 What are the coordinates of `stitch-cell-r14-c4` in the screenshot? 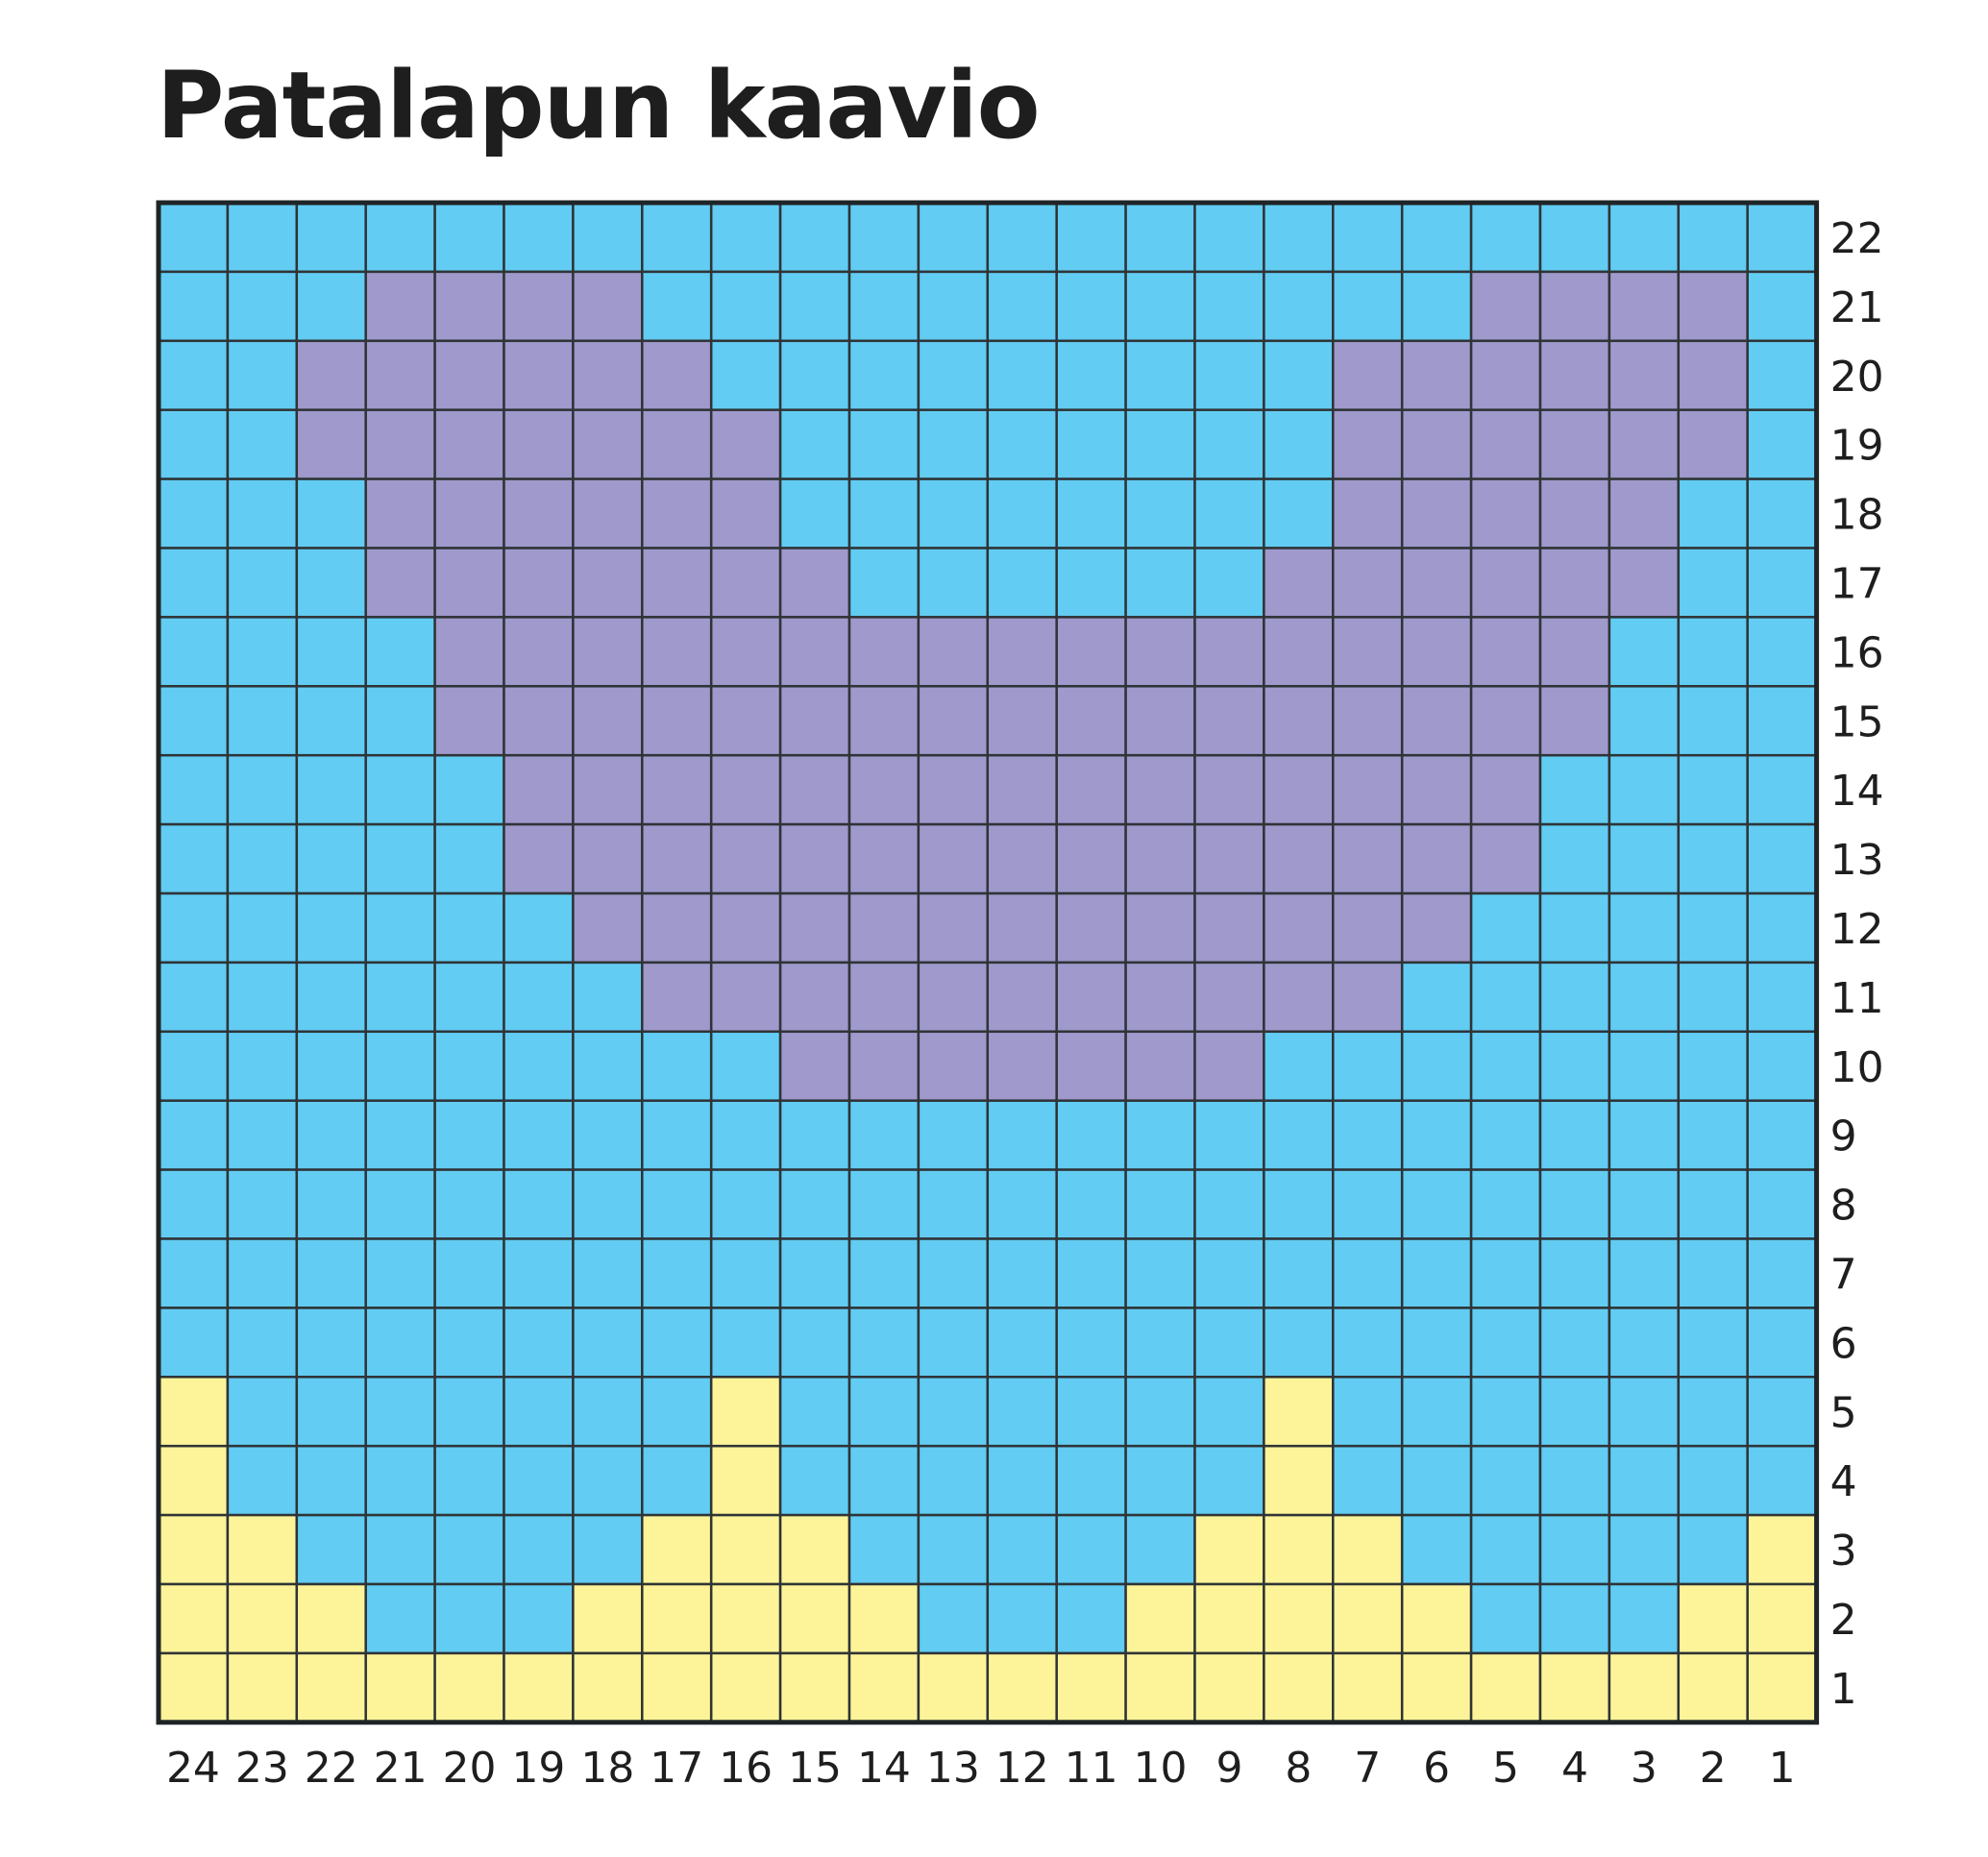 It's located at (1574, 789).